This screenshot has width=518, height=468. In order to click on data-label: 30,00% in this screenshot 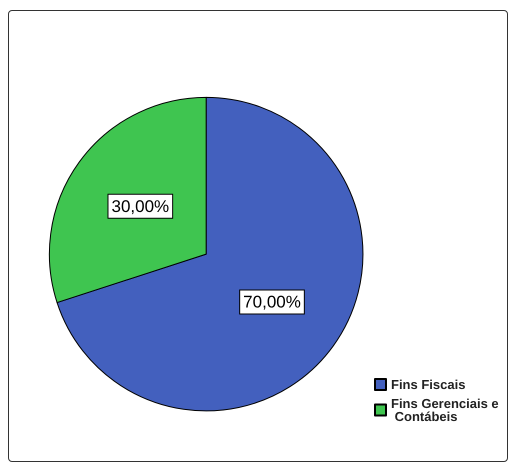, I will do `click(140, 206)`.